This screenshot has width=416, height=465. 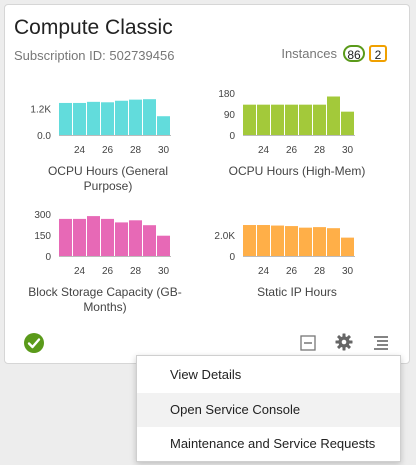 I want to click on instances-running-badge: 86, so click(x=354, y=53).